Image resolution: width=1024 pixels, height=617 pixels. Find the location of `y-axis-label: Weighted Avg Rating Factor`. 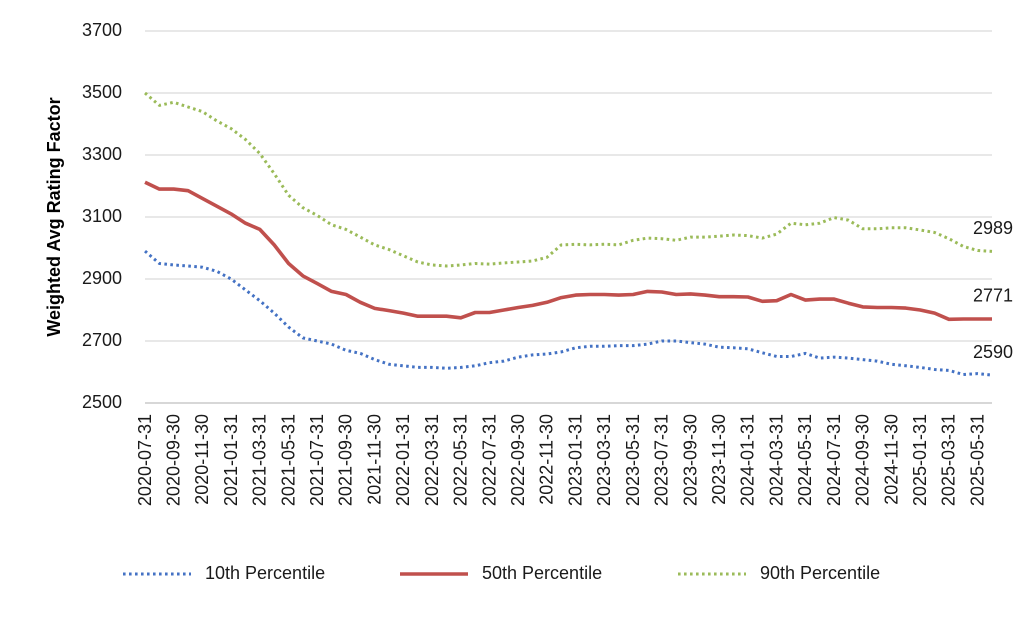

y-axis-label: Weighted Avg Rating Factor is located at coordinates (54, 216).